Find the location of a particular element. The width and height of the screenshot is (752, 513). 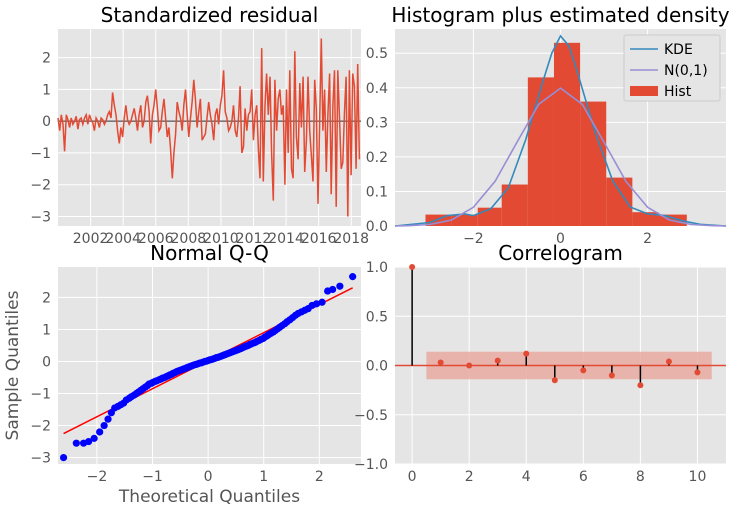

qq-y-tick-label: 2 is located at coordinates (46, 298).